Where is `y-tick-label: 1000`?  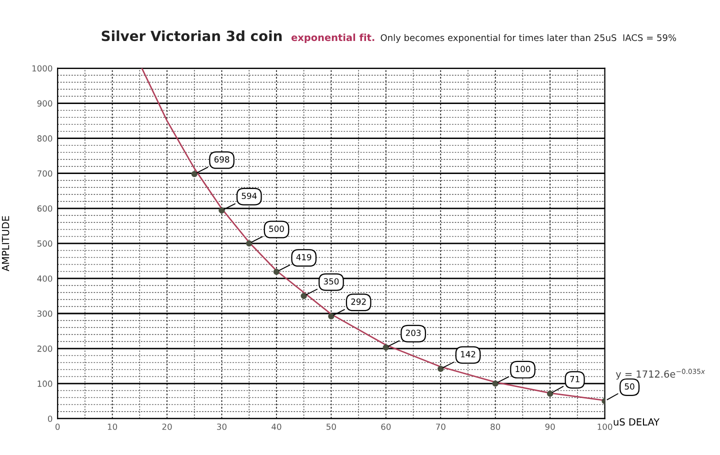
y-tick-label: 1000 is located at coordinates (42, 68).